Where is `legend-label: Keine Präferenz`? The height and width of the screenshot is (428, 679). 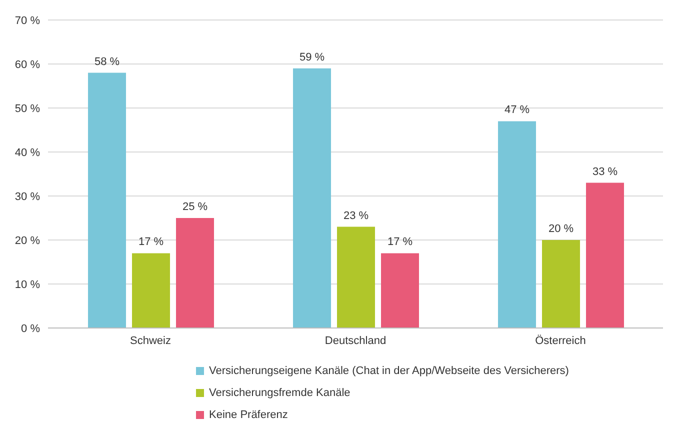
legend-label: Keine Präferenz is located at coordinates (248, 415).